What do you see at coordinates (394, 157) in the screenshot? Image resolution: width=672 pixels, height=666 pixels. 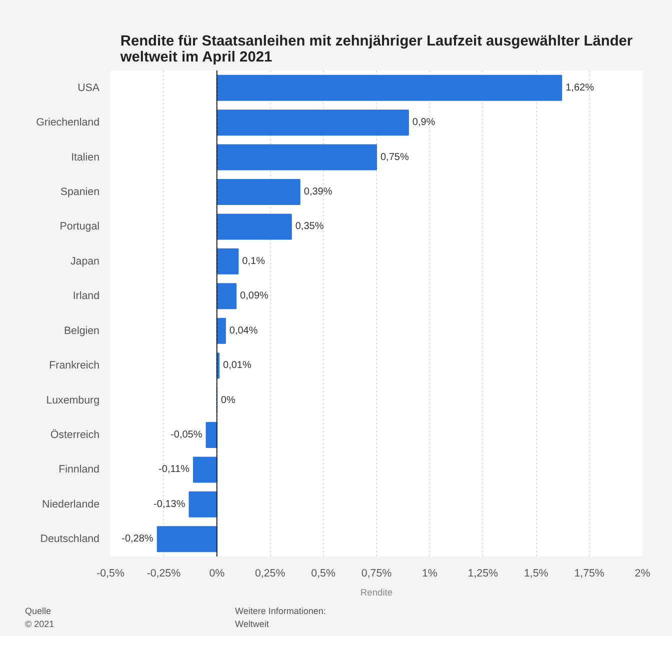 I see `data-label: 0,75%` at bounding box center [394, 157].